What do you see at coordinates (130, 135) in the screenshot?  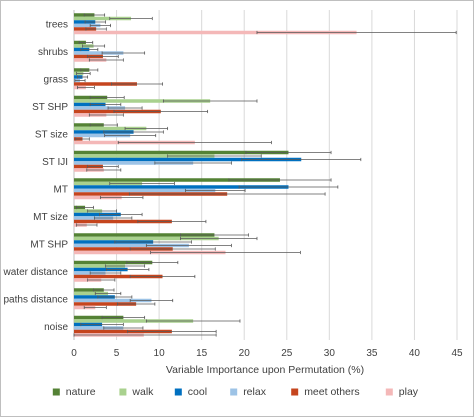 I see `error-bar-st-size-relax` at bounding box center [130, 135].